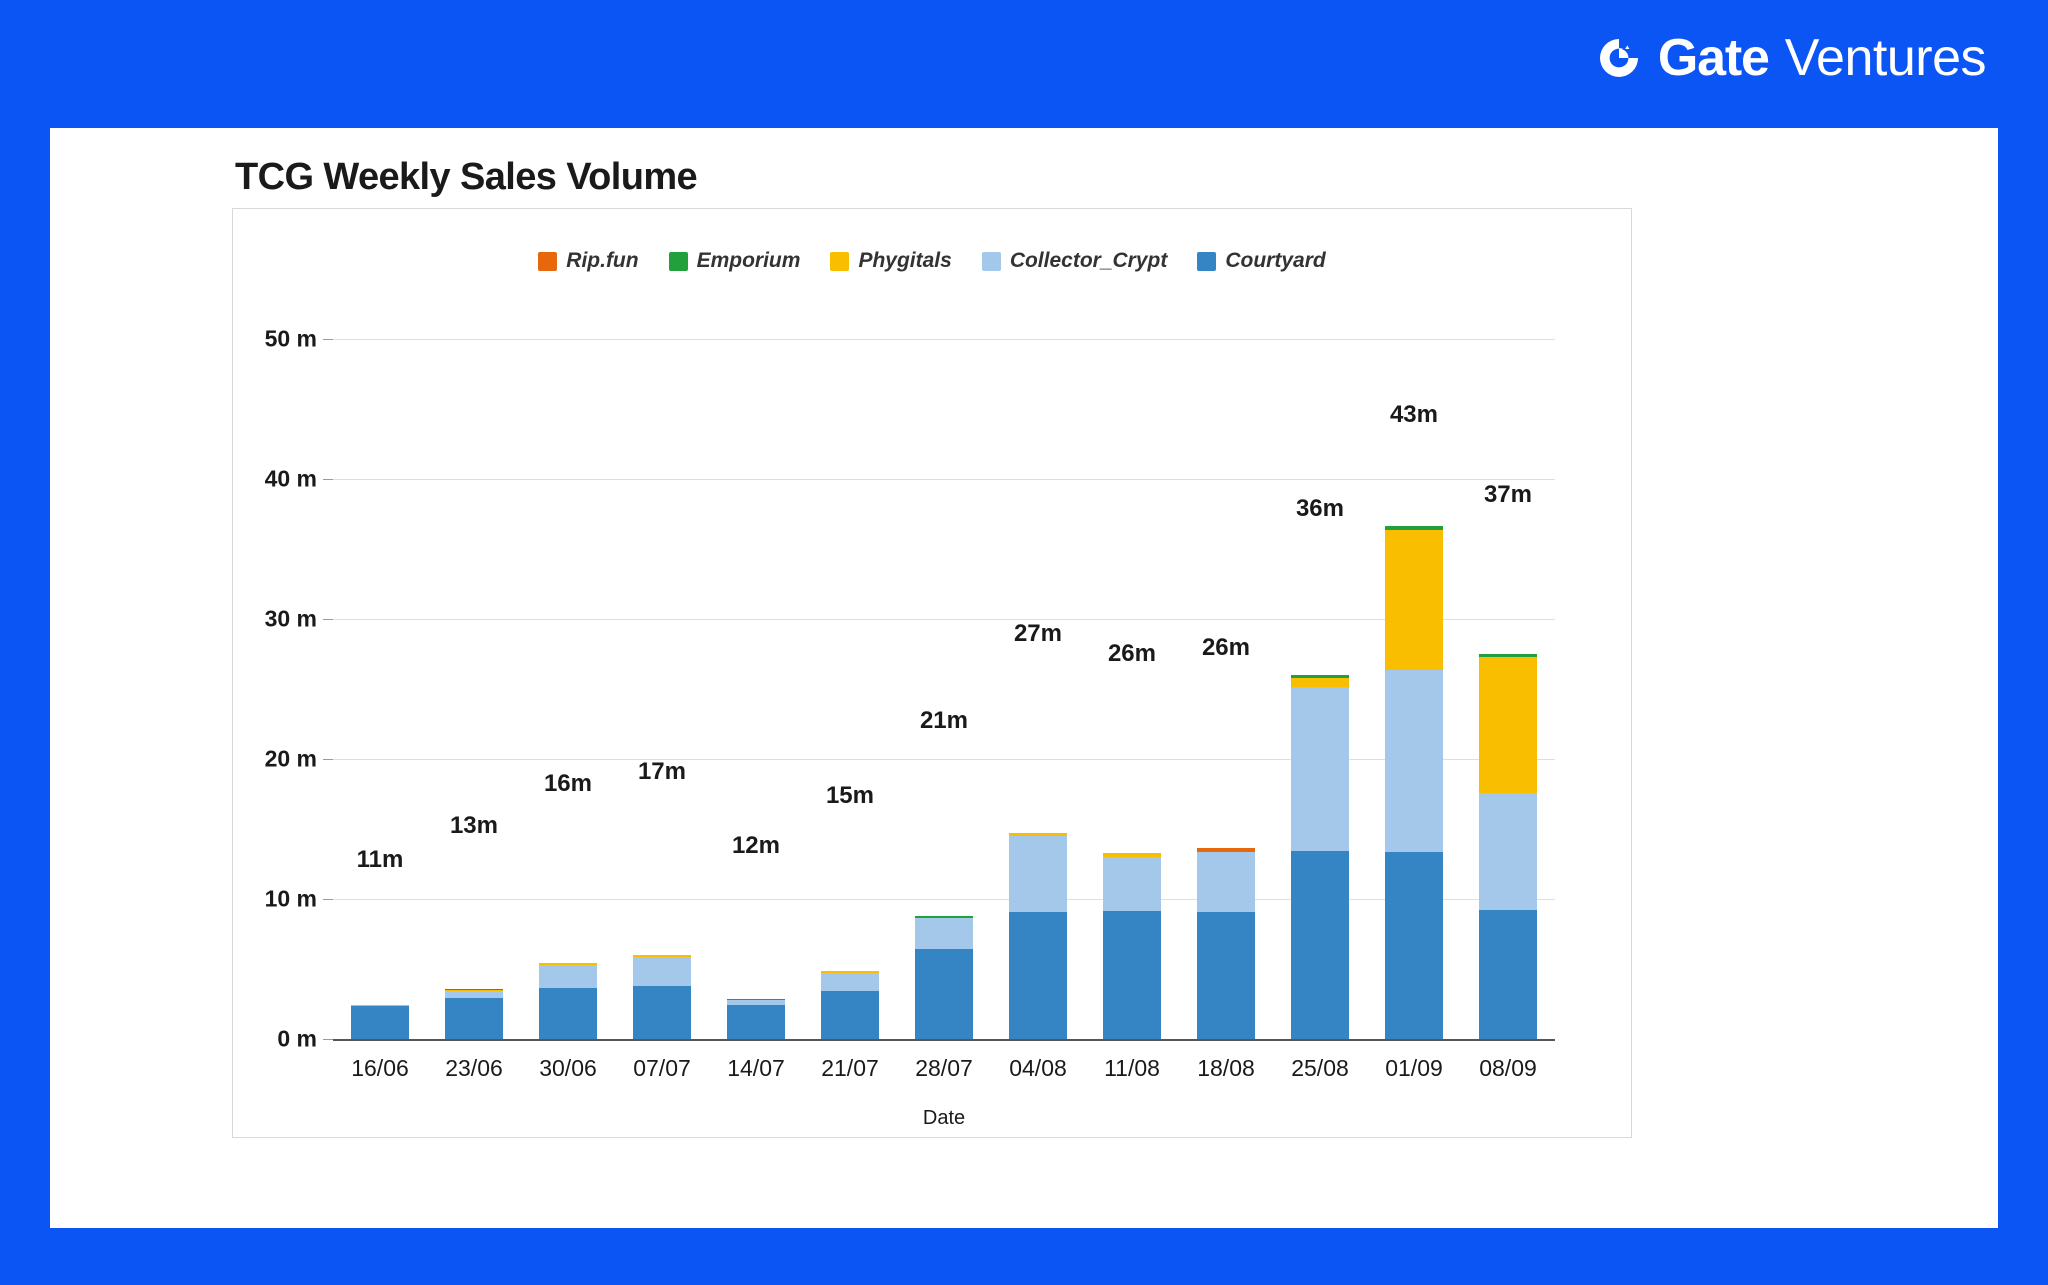  I want to click on bar-total-label: 27m, so click(1038, 633).